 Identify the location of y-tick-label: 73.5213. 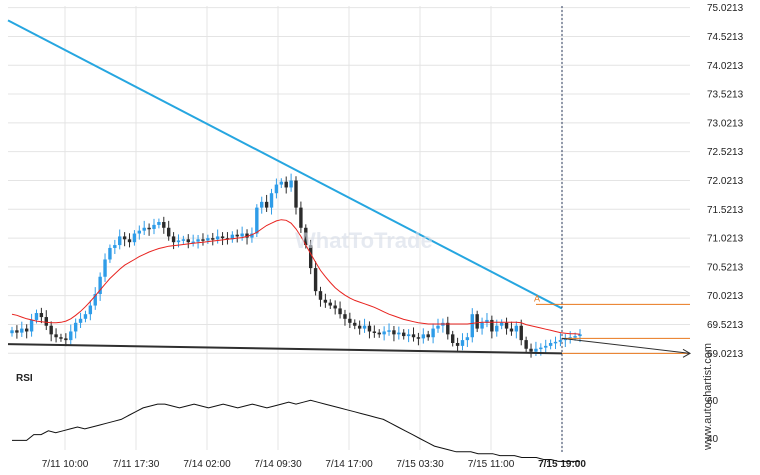
(725, 95).